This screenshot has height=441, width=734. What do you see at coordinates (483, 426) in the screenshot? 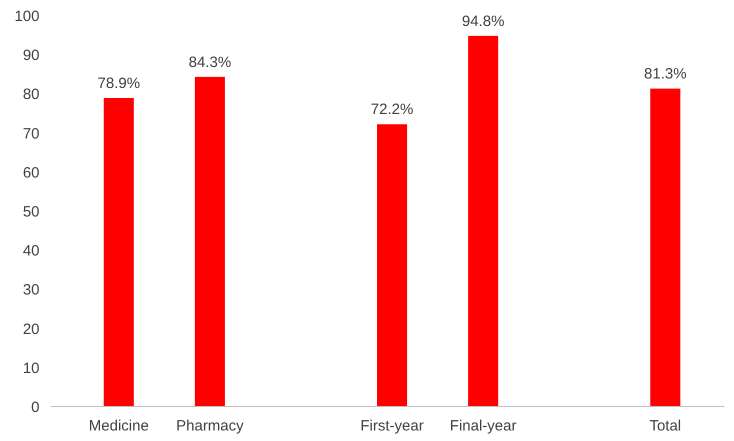
I see `x-tick-label: Final-year` at bounding box center [483, 426].